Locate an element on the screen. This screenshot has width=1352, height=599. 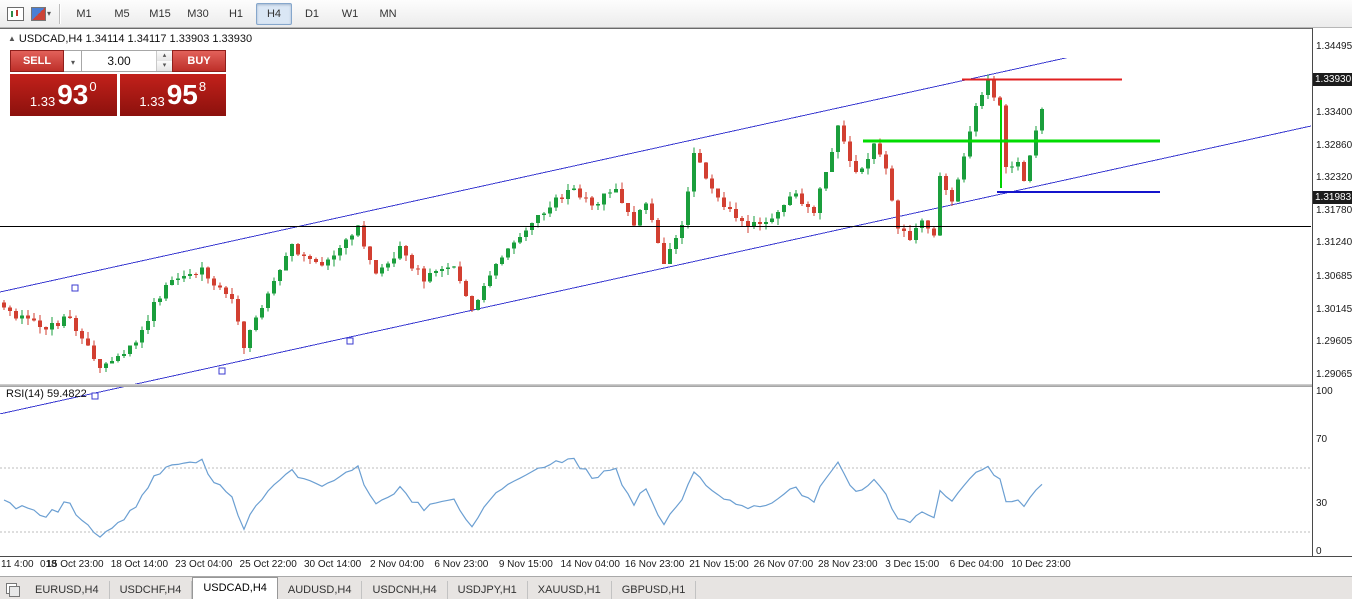
price-scale-label: 1.31780 is located at coordinates (1334, 210).